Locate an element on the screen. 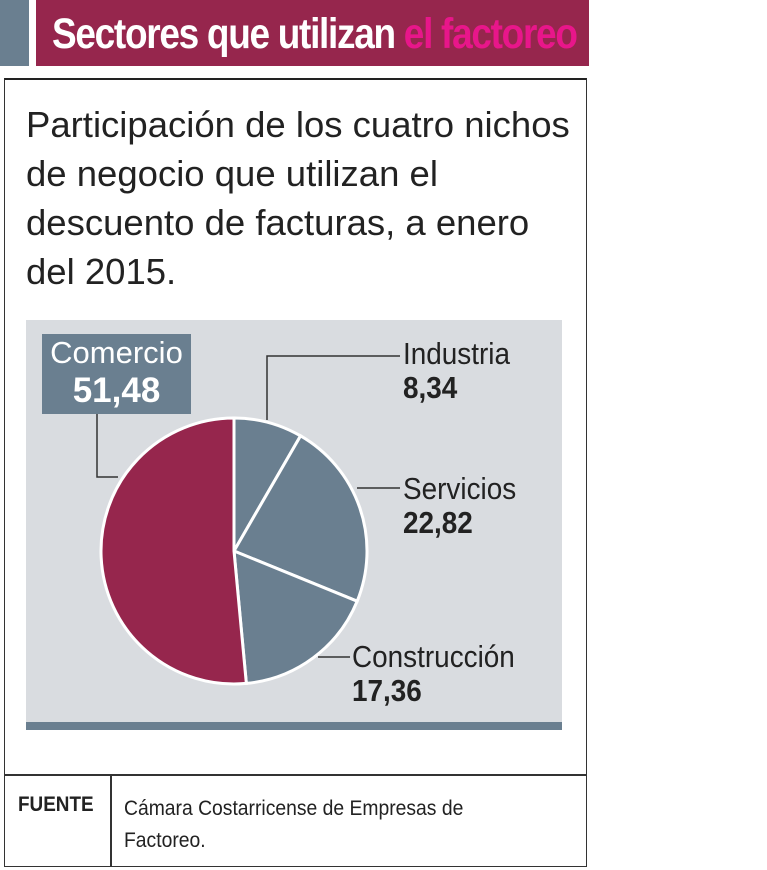  source-label: FUENTE is located at coordinates (56, 804).